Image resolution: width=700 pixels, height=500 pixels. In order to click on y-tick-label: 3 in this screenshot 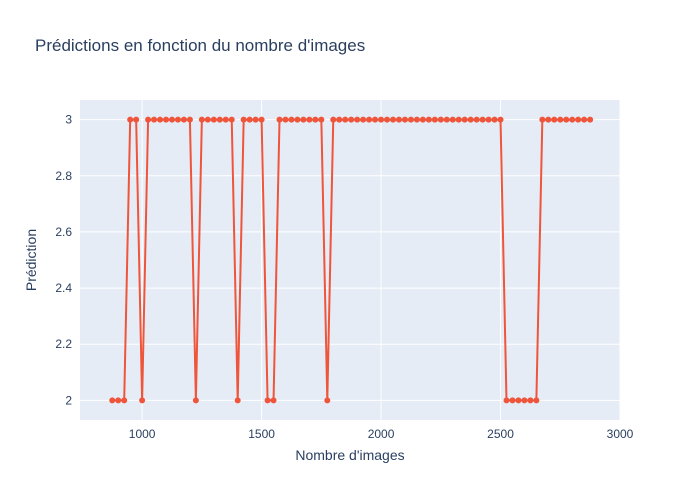, I will do `click(68, 120)`.